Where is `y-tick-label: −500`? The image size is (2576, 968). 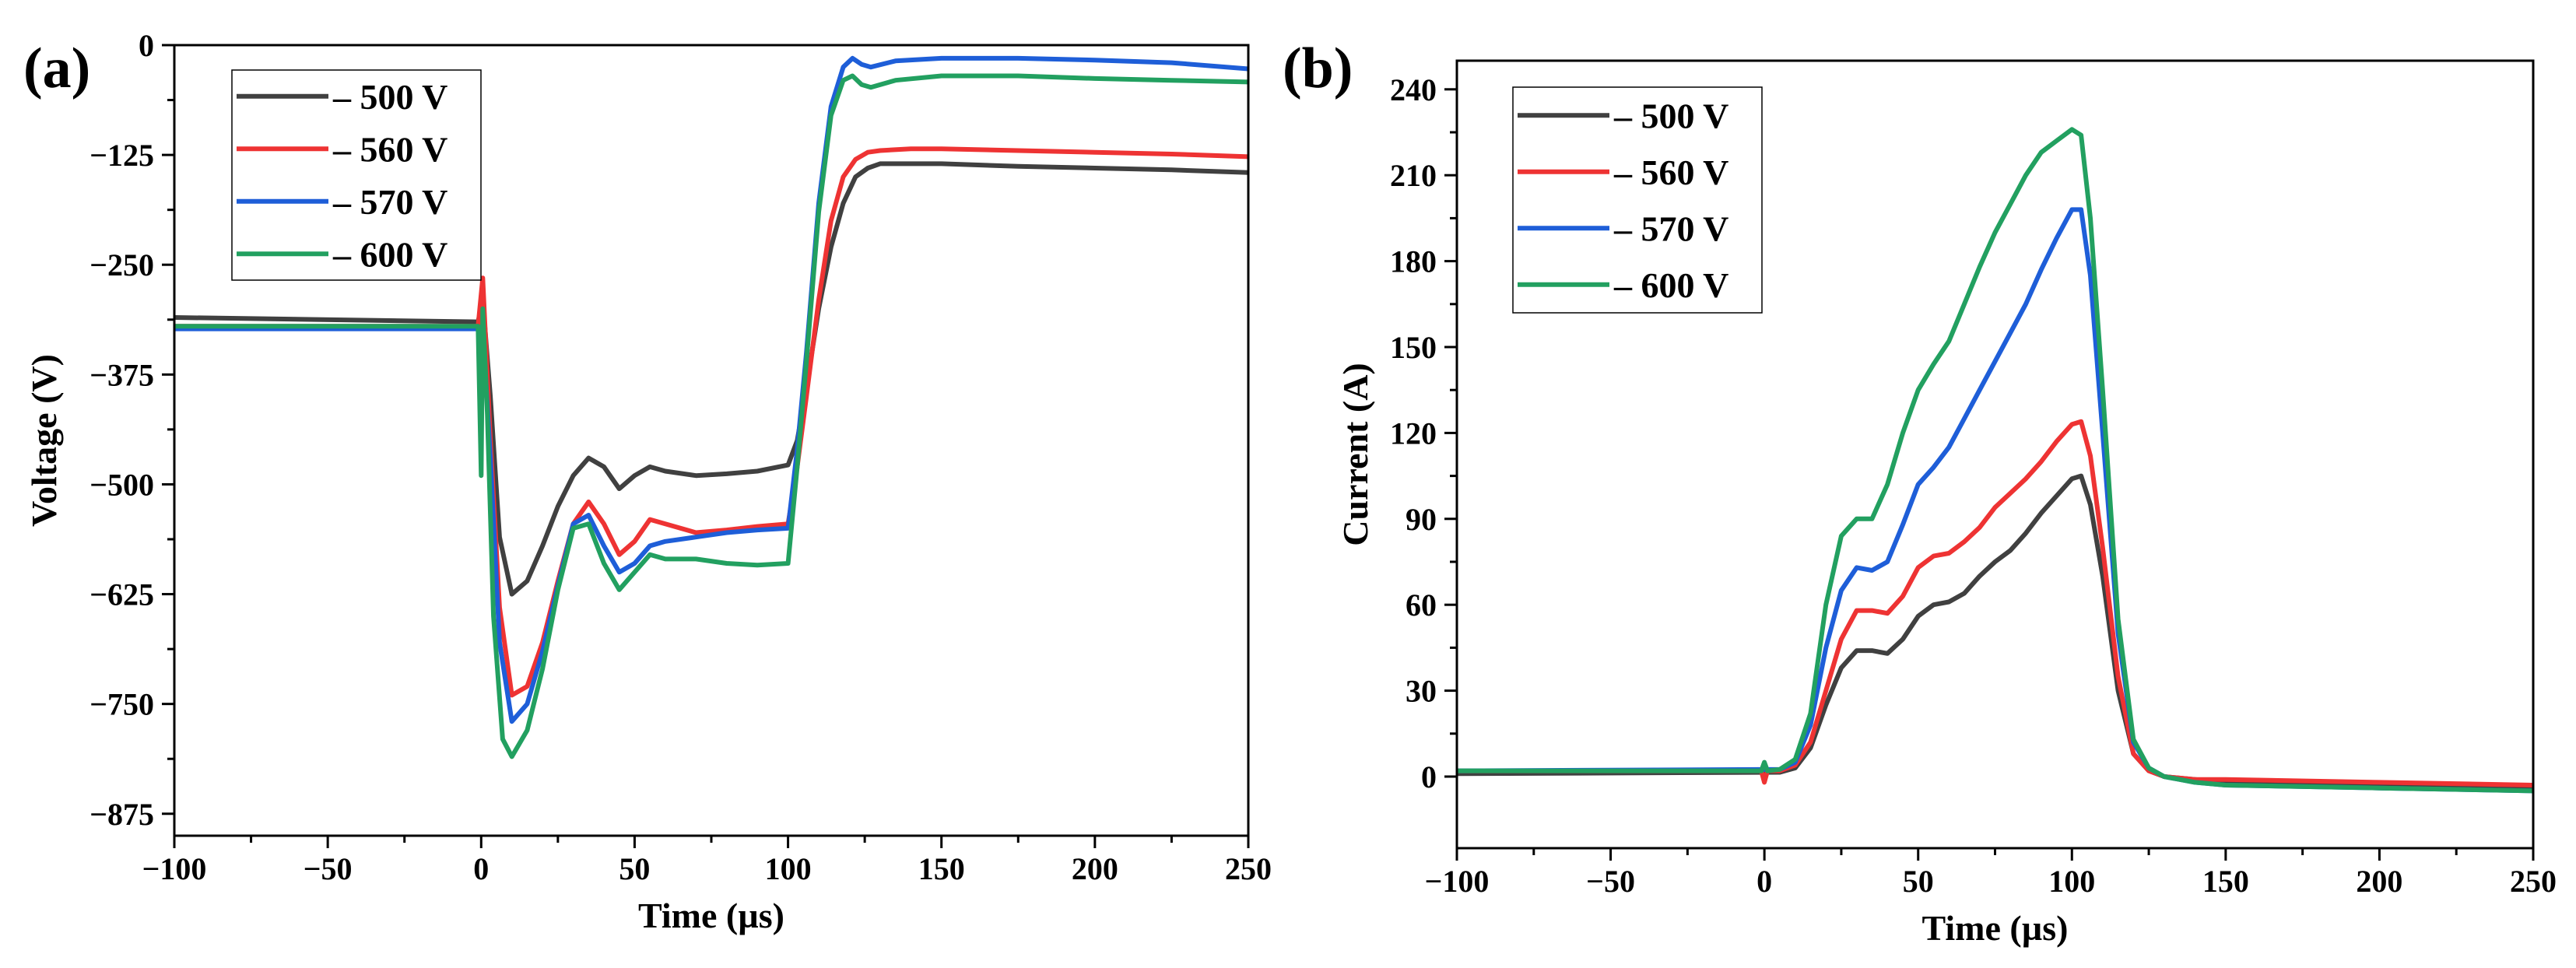
y-tick-label: −500 is located at coordinates (122, 484).